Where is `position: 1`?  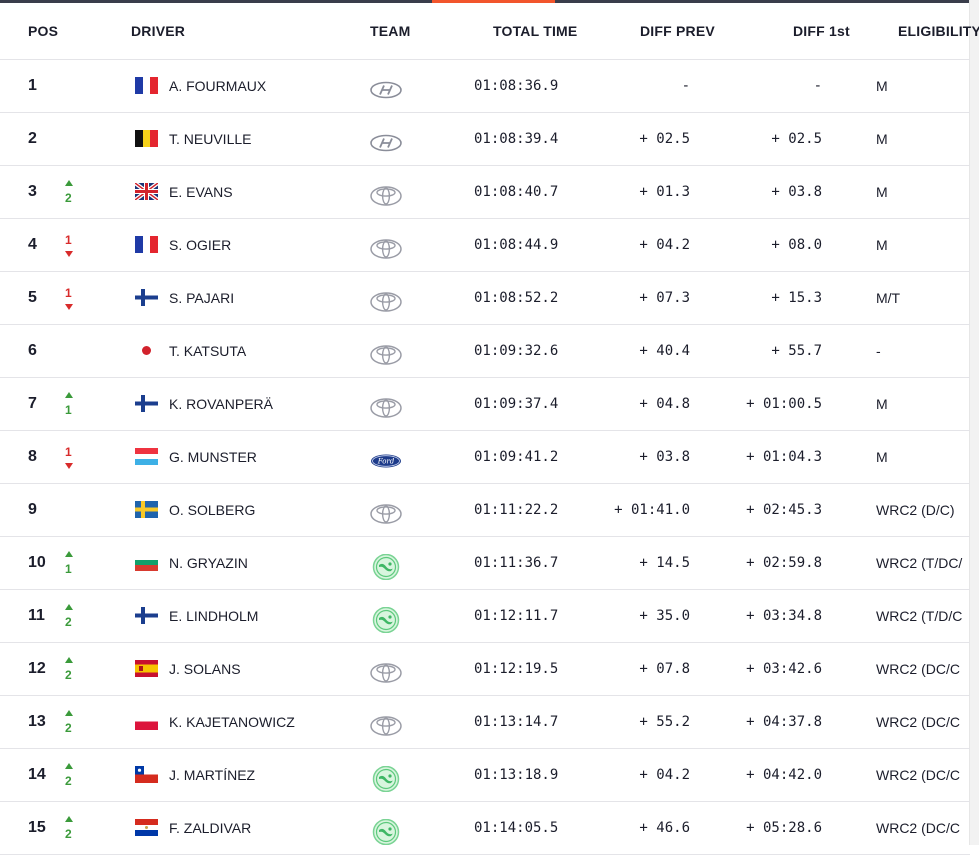 position: 1 is located at coordinates (32, 85).